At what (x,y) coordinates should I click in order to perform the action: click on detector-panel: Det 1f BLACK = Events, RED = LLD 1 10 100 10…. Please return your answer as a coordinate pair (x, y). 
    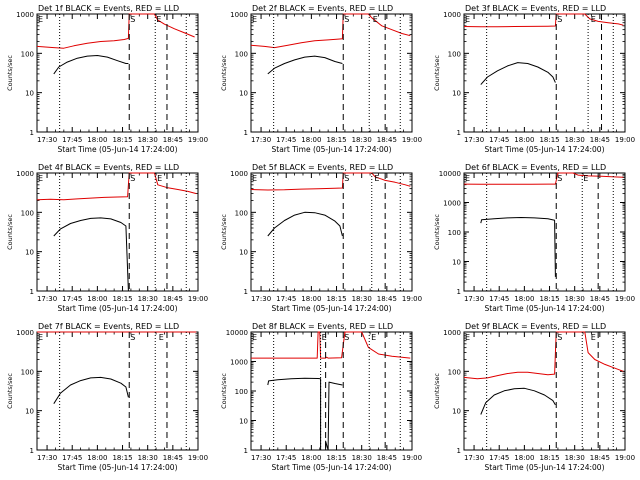
    Looking at the image, I should click on (107, 79).